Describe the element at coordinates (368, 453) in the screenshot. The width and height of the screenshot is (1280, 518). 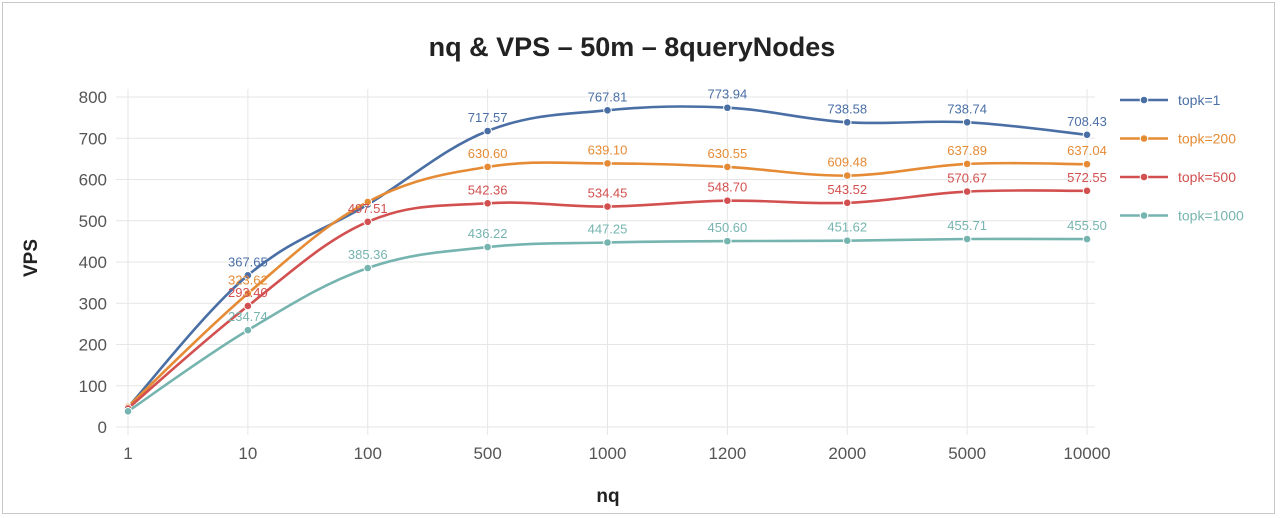
I see `x-tick-label: 100` at that location.